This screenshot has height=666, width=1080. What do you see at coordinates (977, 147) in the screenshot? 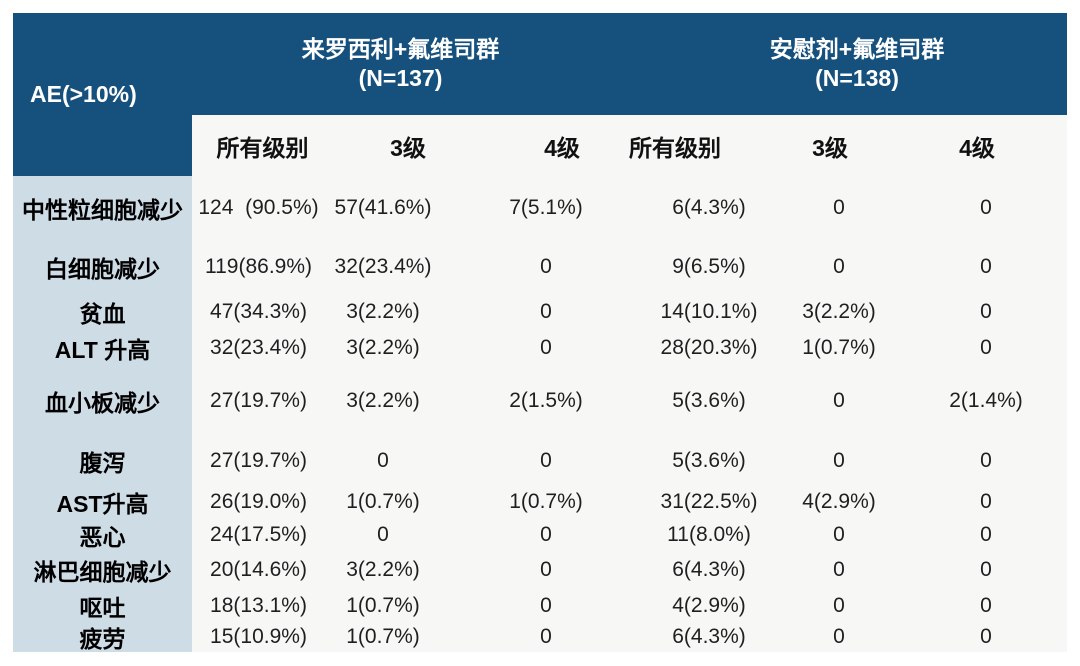
I see `column-header-grade4-2: 4级` at bounding box center [977, 147].